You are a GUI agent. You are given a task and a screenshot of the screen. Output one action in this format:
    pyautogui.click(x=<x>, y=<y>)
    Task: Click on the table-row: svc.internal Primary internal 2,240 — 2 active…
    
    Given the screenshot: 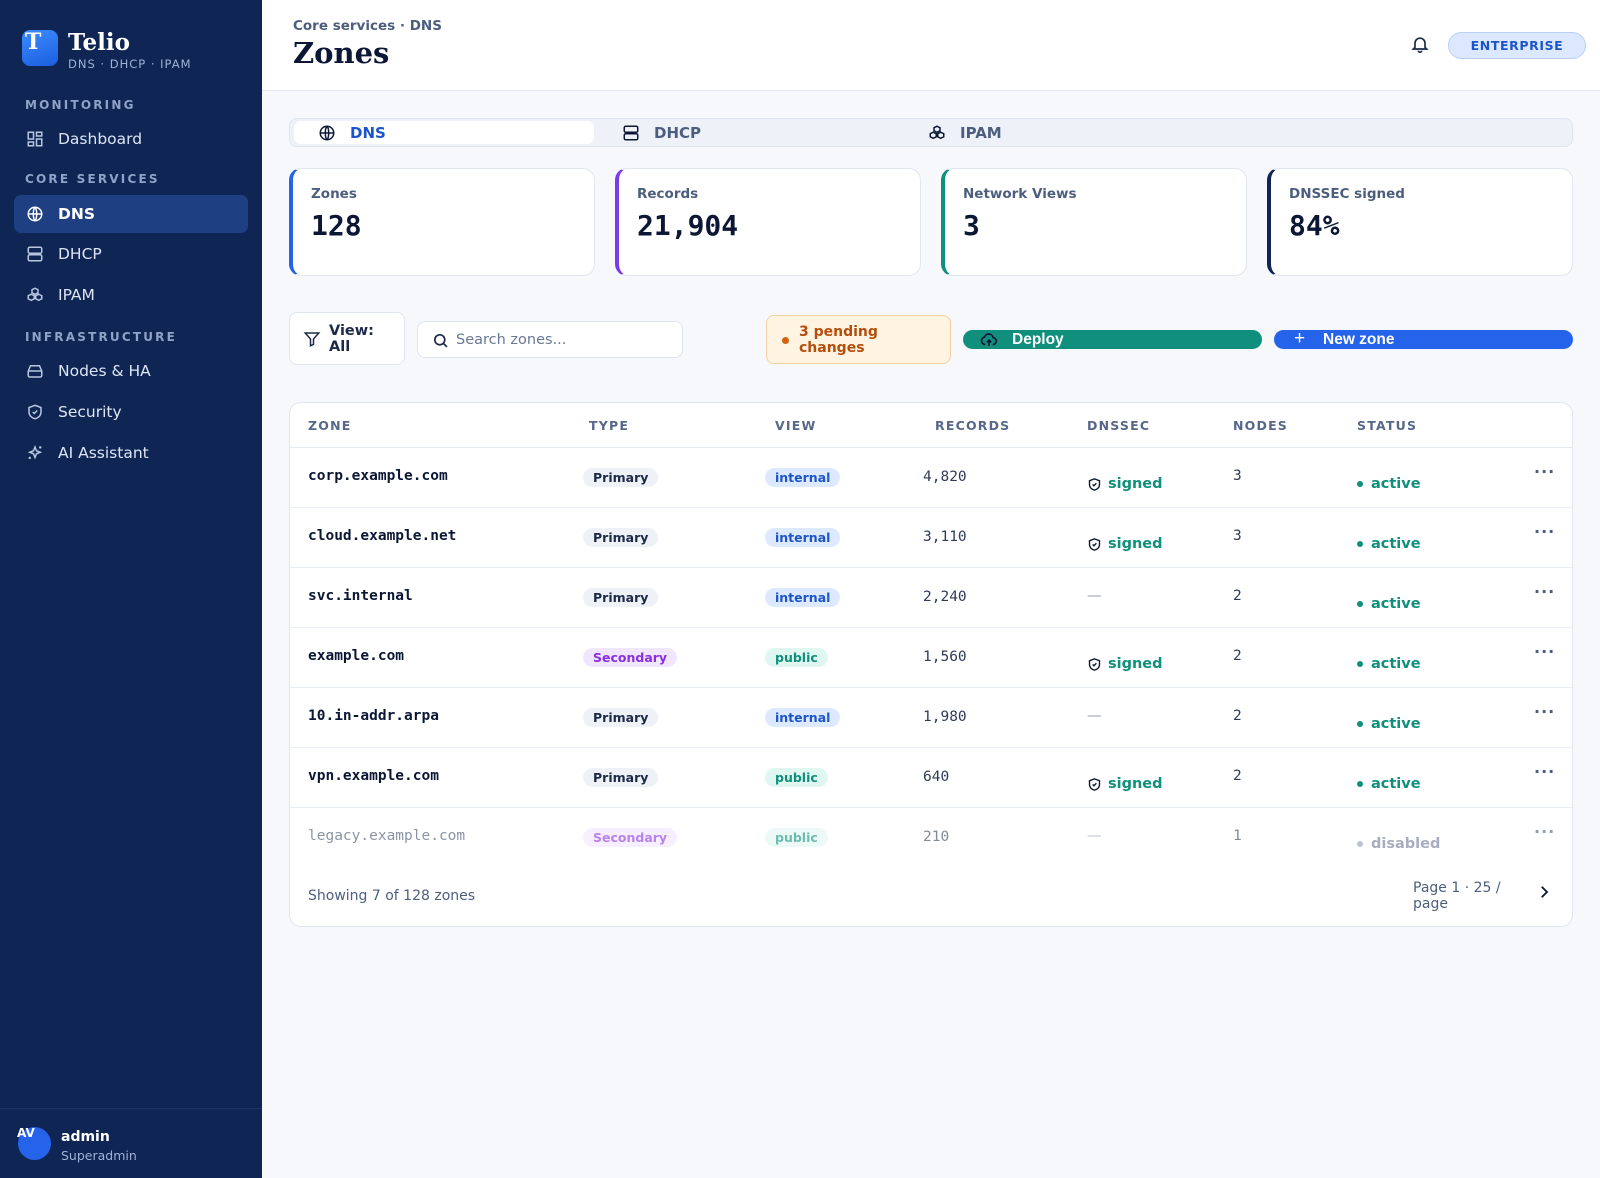 What is the action you would take?
    pyautogui.click(x=931, y=598)
    